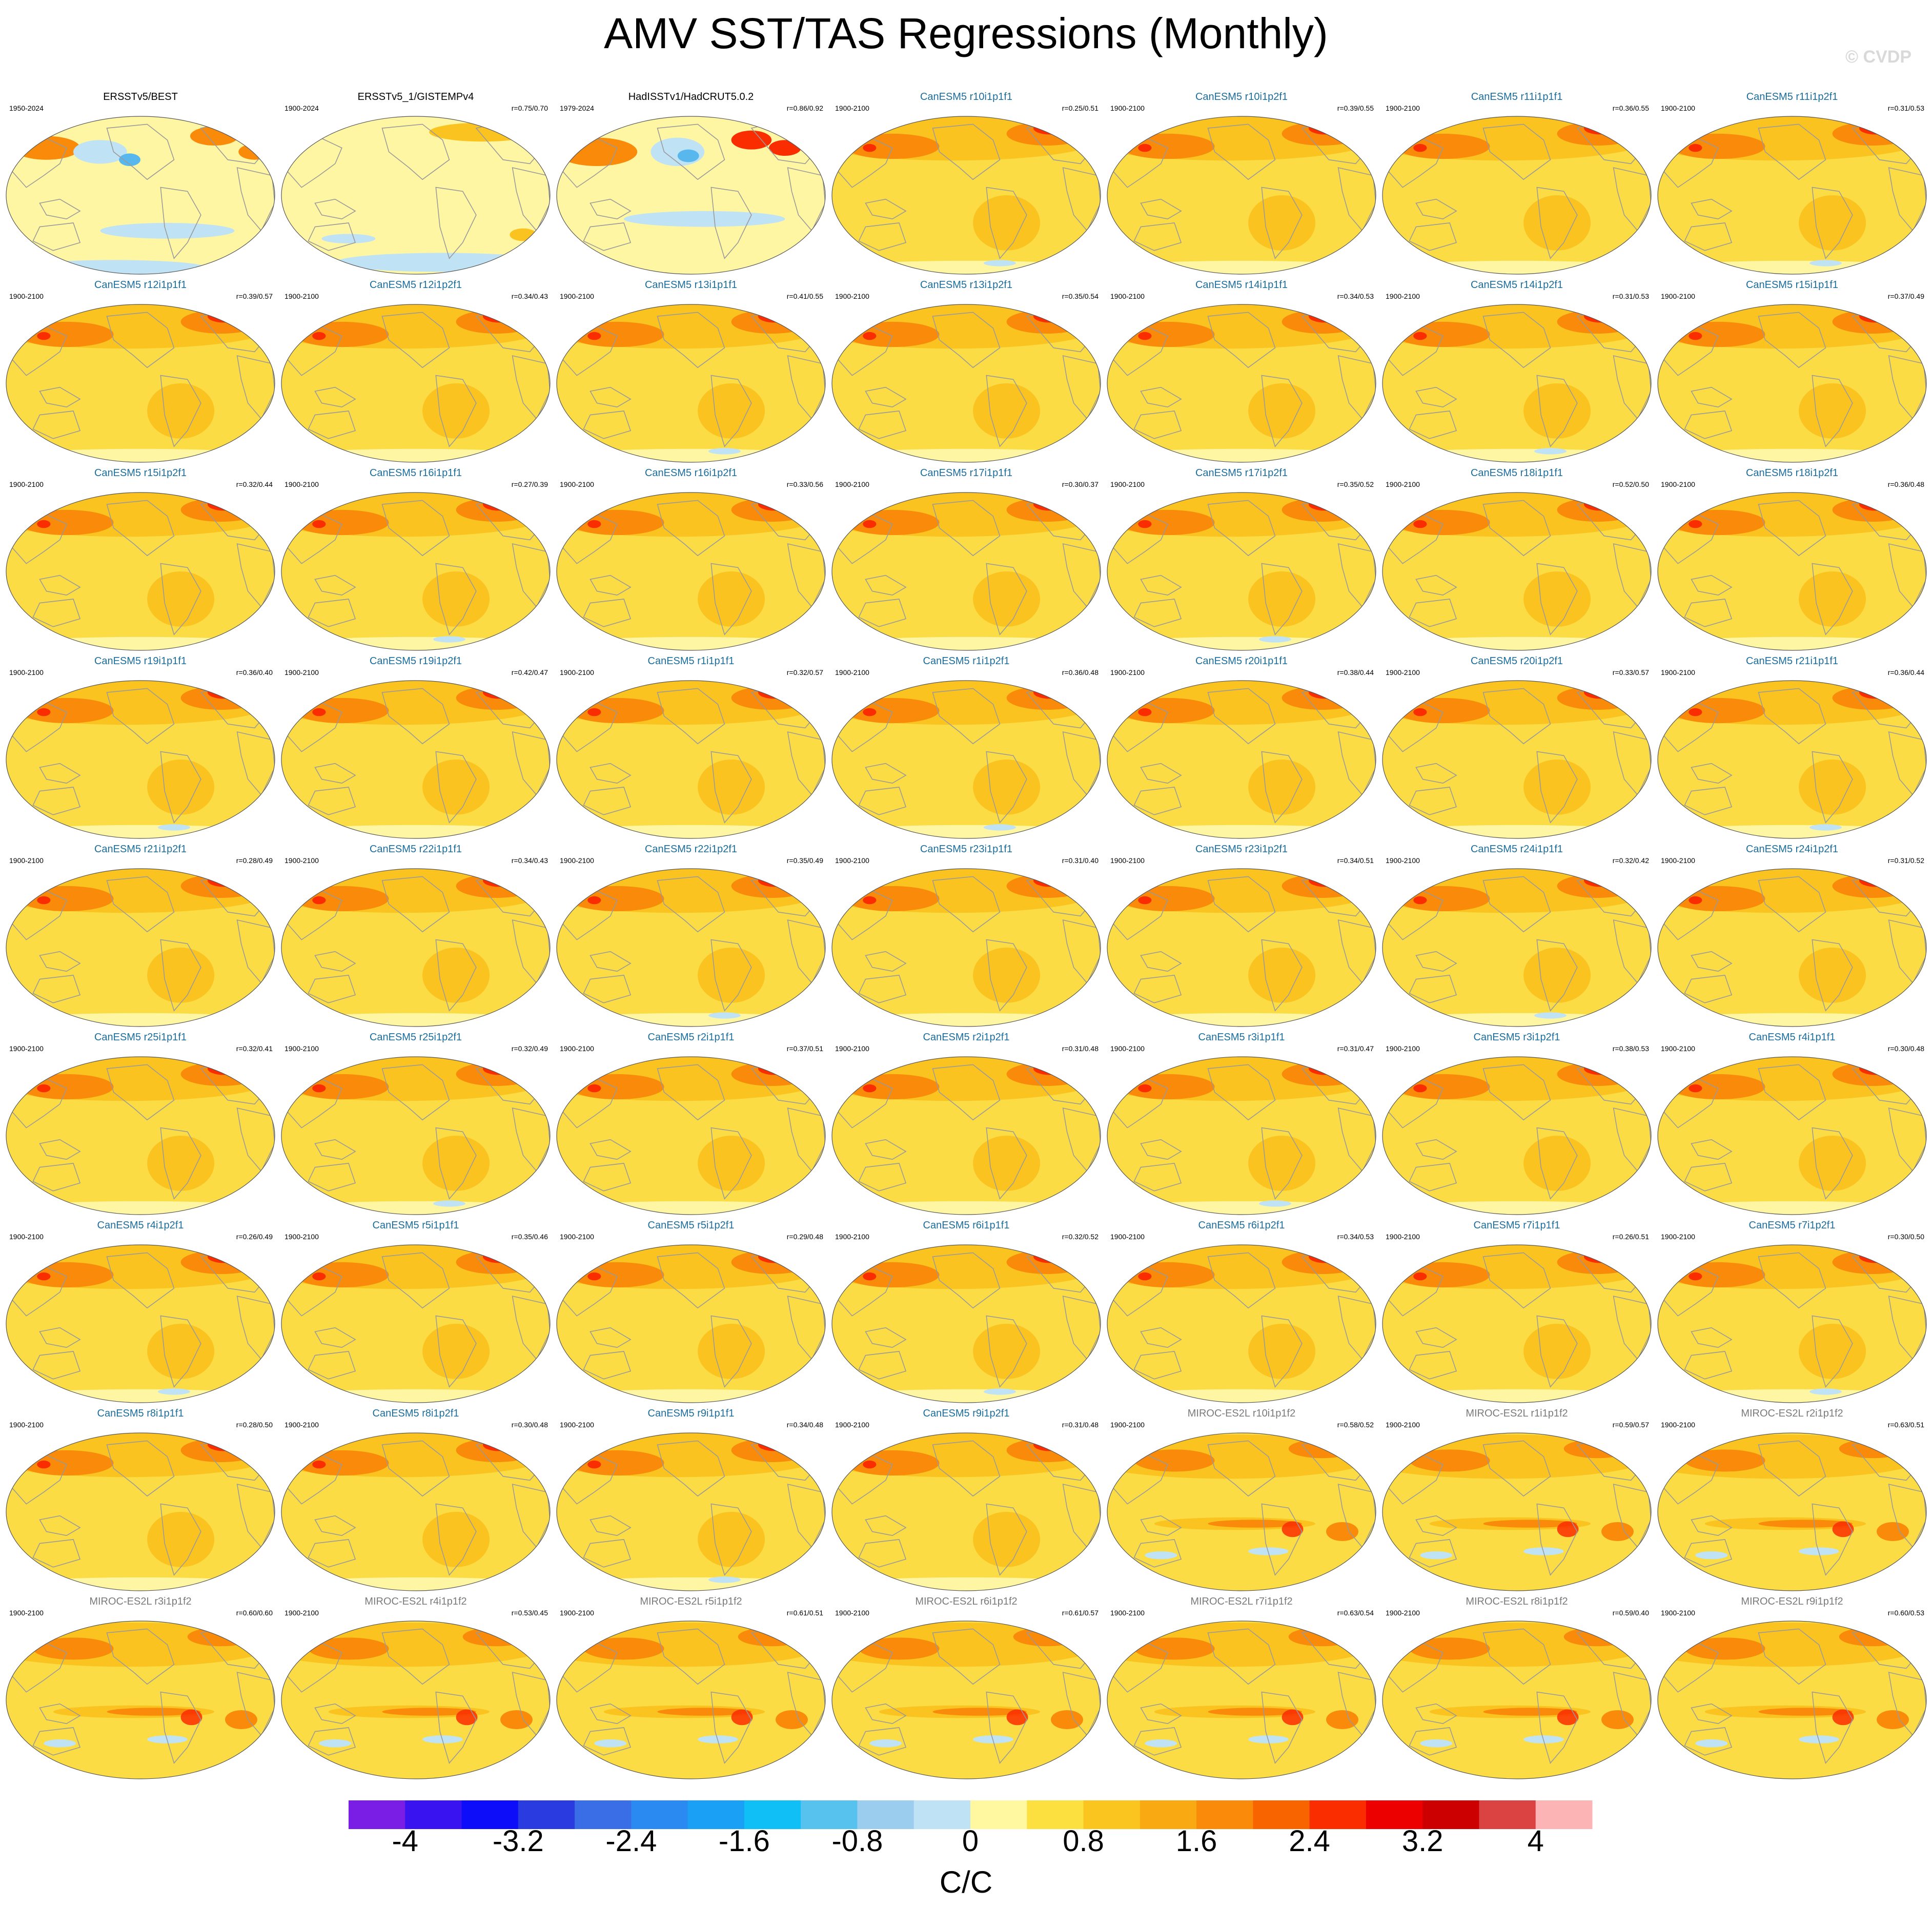 The height and width of the screenshot is (1908, 1932). What do you see at coordinates (1241, 1414) in the screenshot?
I see `panel-title: MIROC-ES2L r10i1p1f2` at bounding box center [1241, 1414].